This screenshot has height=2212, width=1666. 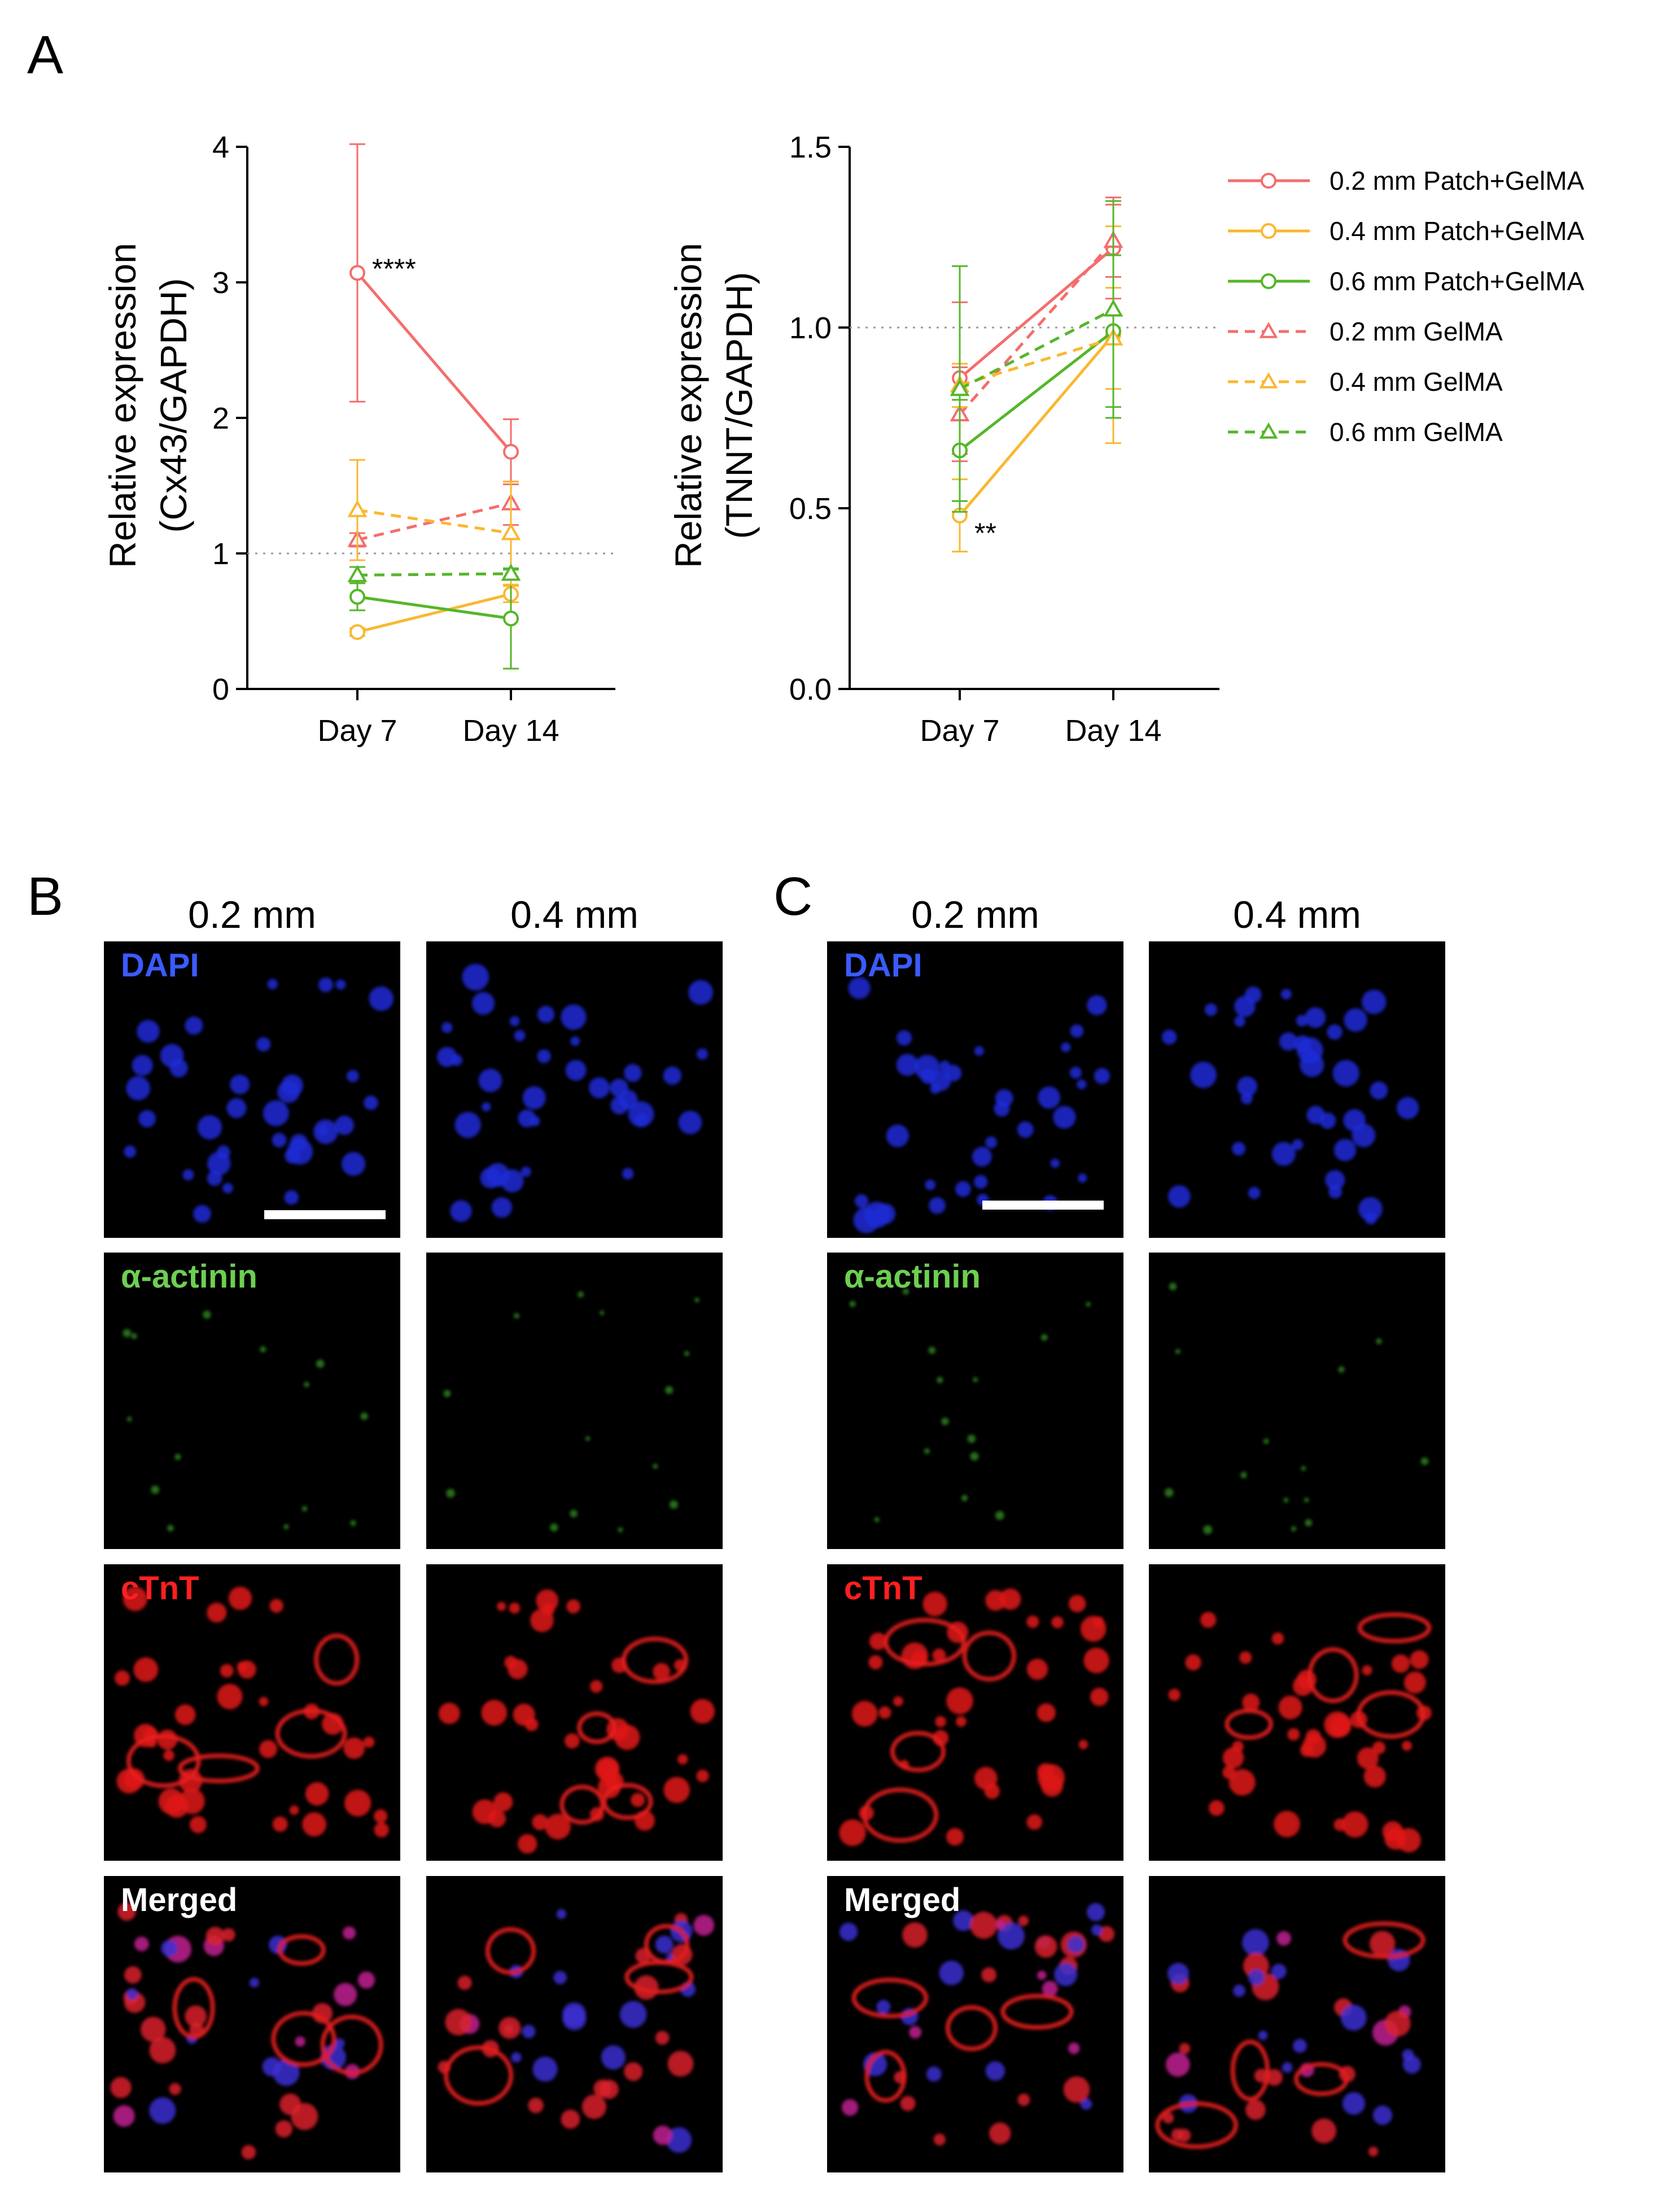 What do you see at coordinates (883, 965) in the screenshot?
I see `channel-label: DAPI` at bounding box center [883, 965].